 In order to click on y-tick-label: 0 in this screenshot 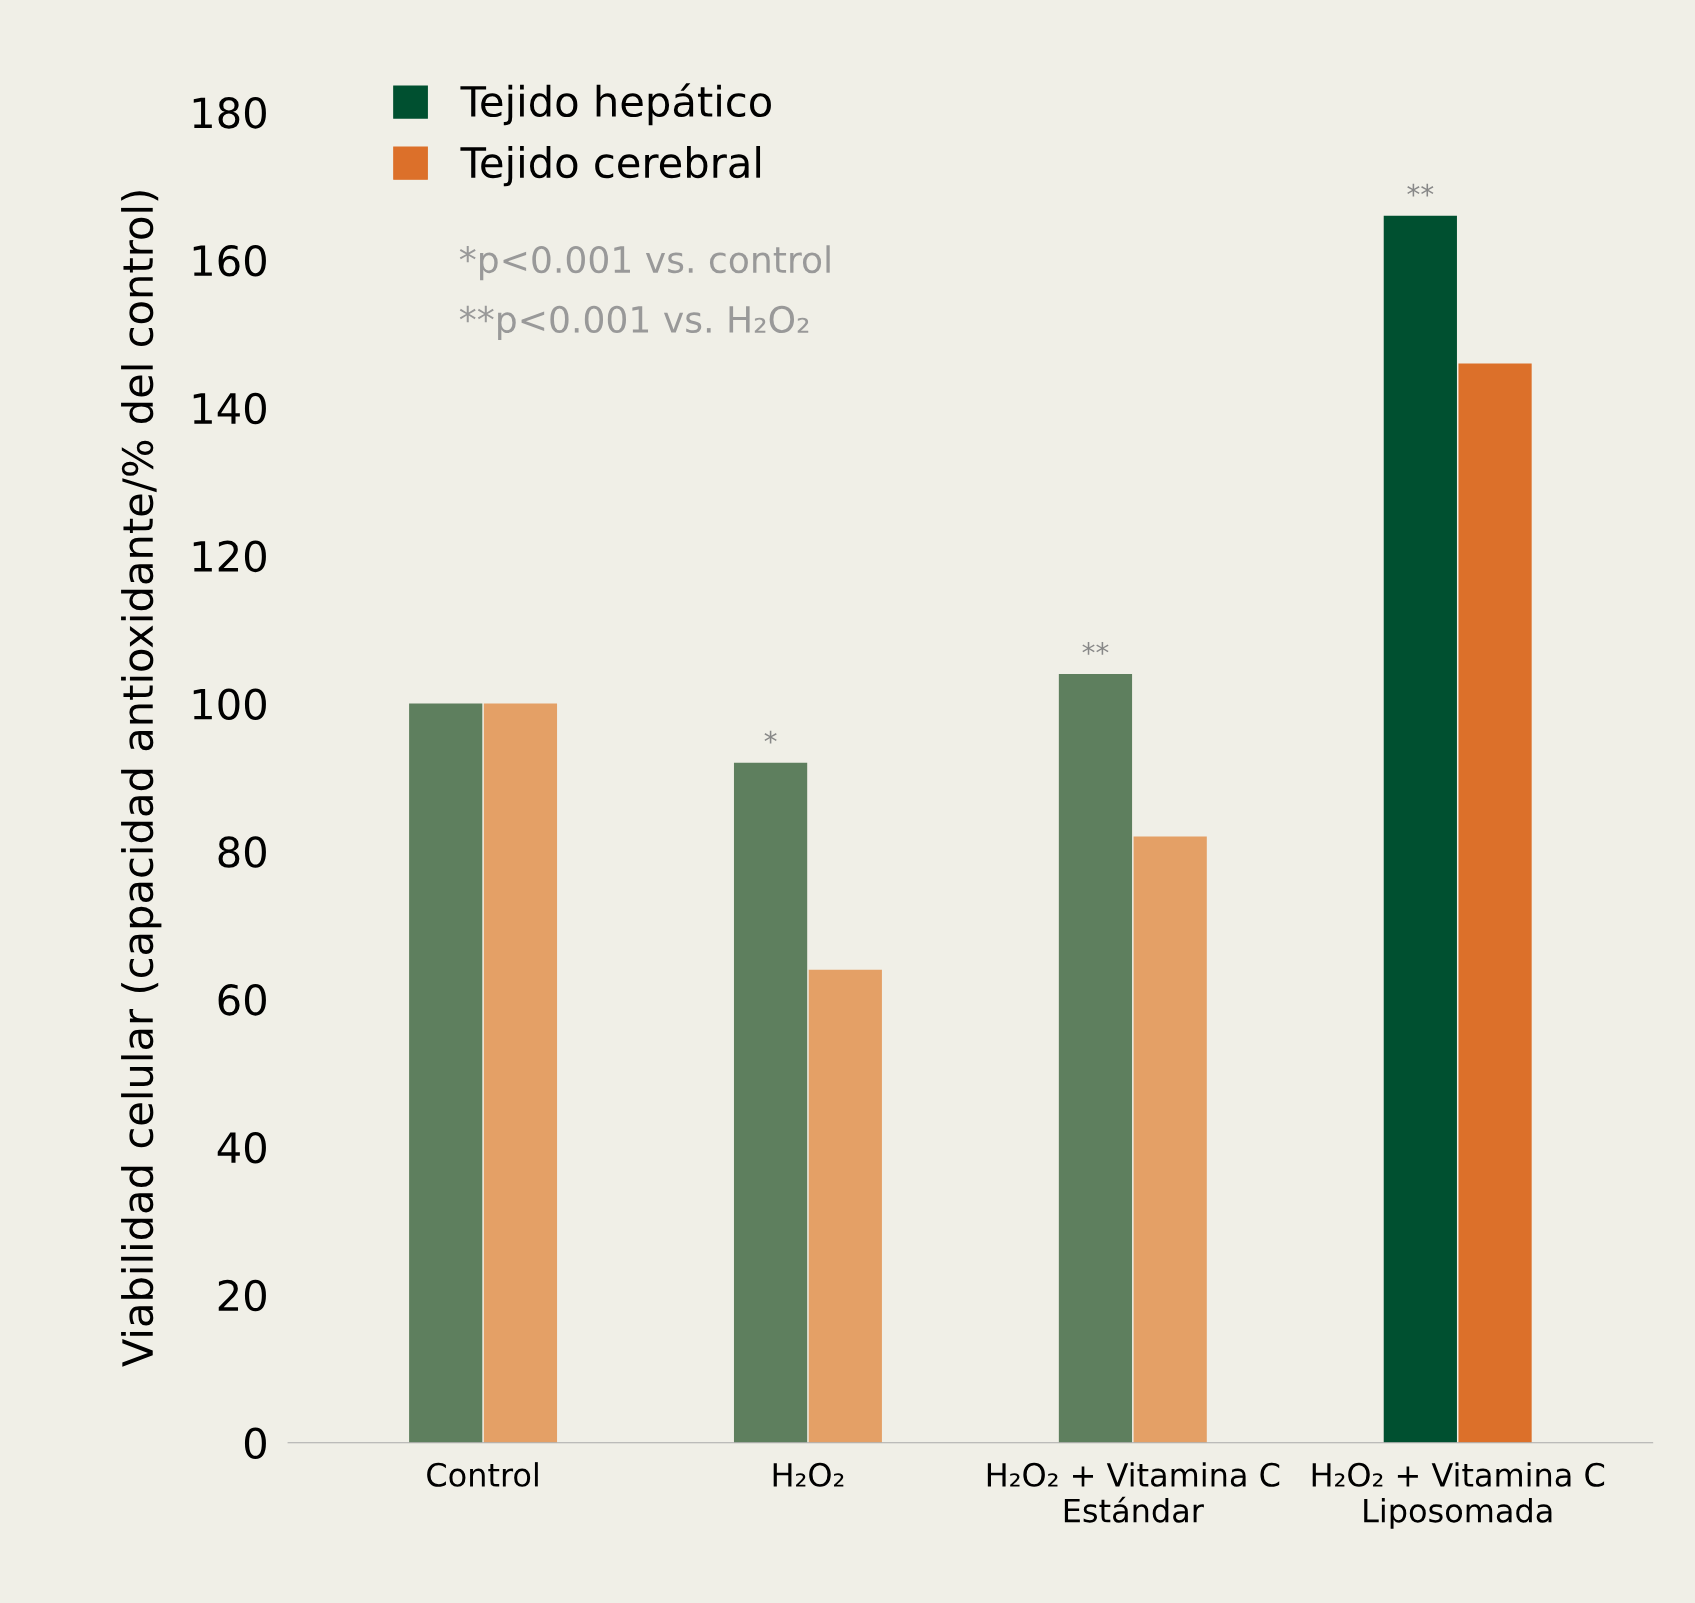, I will do `click(255, 1443)`.